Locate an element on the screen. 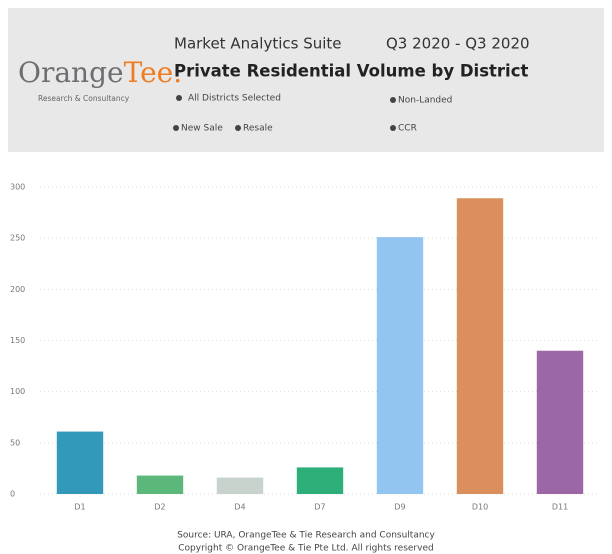 The image size is (612, 554). filter: Non-Landed is located at coordinates (425, 101).